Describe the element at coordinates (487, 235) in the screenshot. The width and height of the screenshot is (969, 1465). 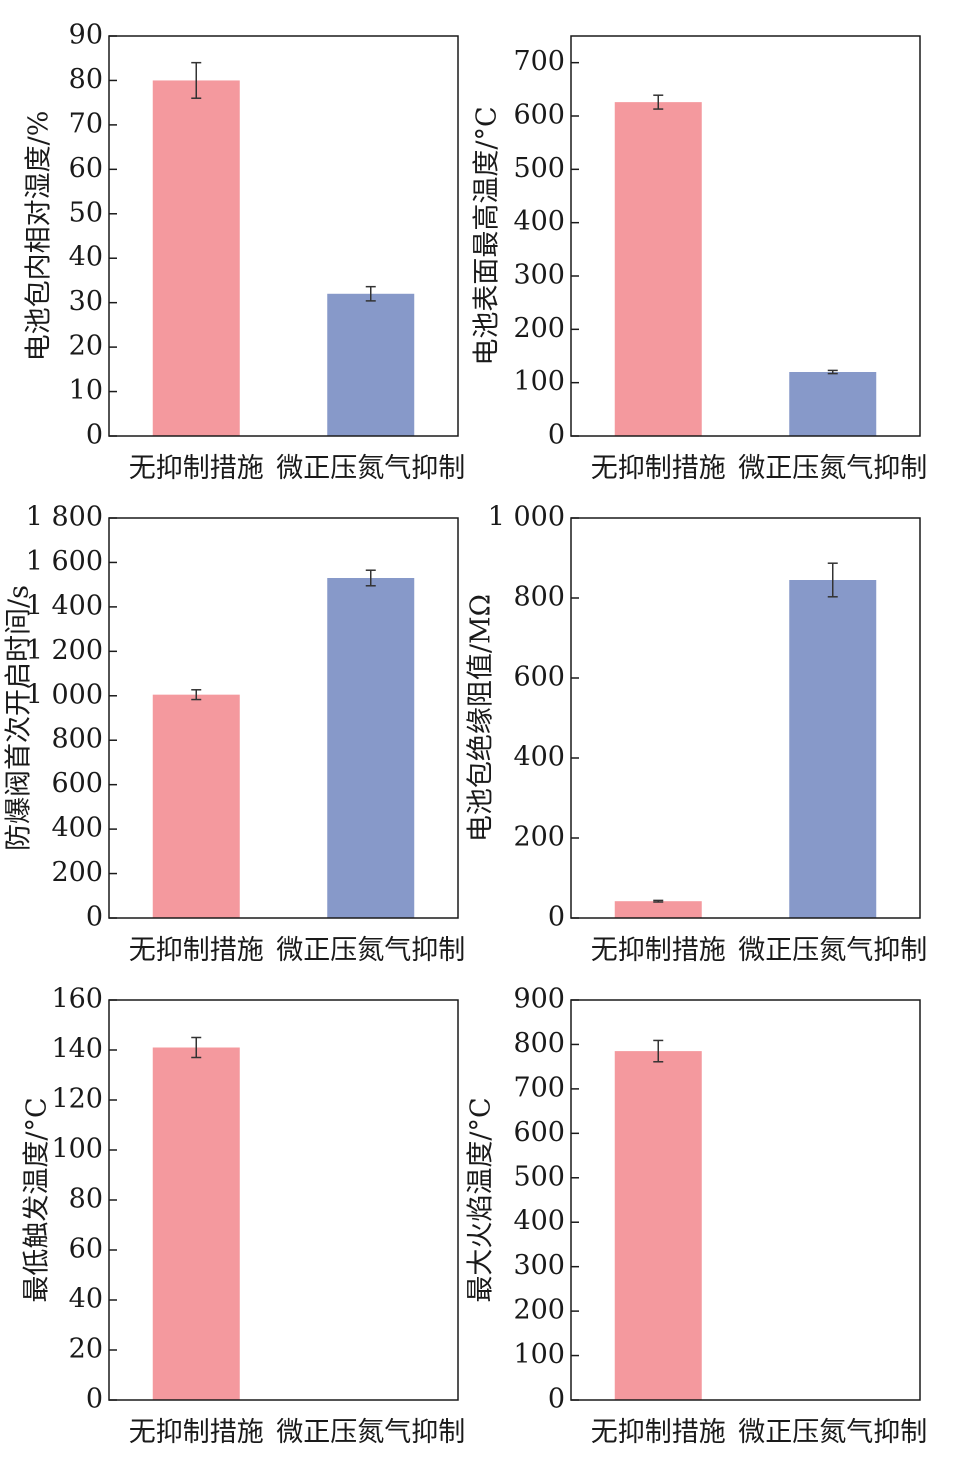
I see `y-axis-label: 电池表面最高温度/°C` at that location.